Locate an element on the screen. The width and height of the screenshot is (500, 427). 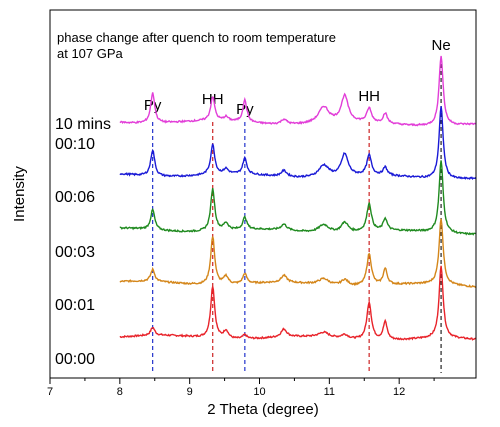
x-tick-label: 11 is located at coordinates (329, 392).